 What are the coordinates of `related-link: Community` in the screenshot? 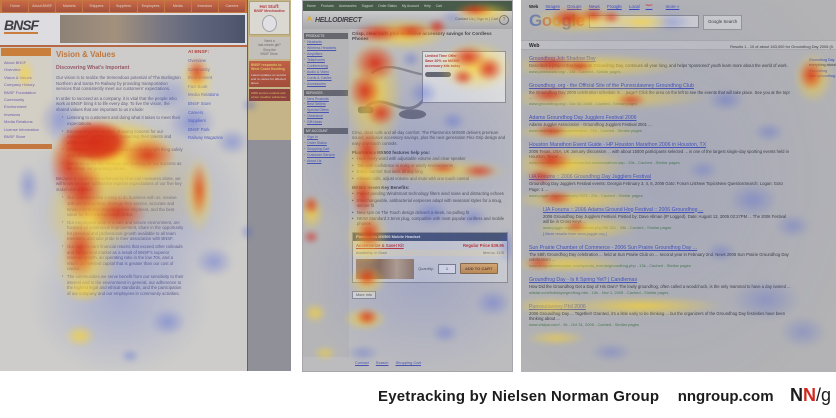 It's located at (199, 69).